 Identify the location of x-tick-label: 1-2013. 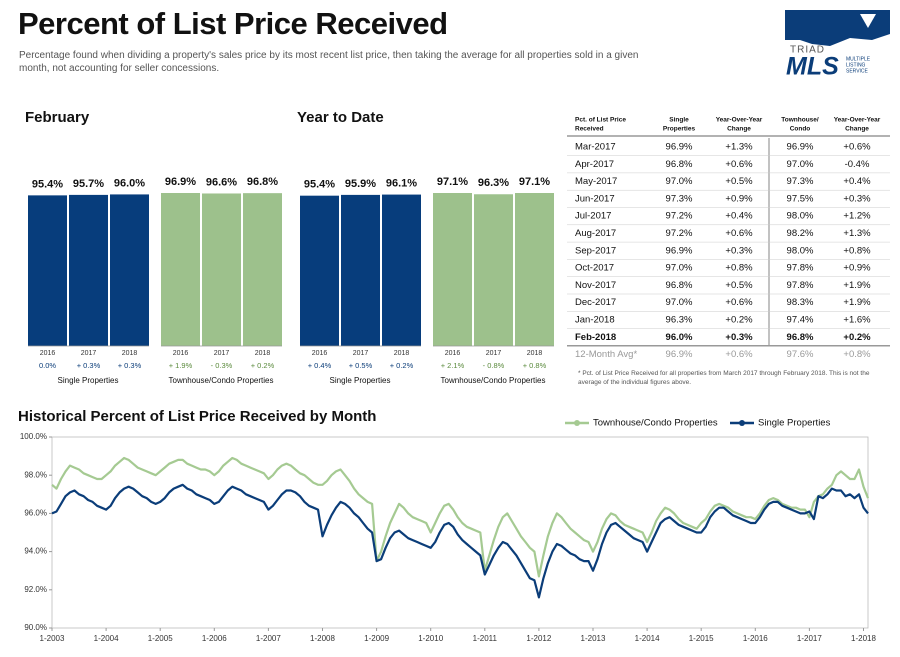
(593, 638).